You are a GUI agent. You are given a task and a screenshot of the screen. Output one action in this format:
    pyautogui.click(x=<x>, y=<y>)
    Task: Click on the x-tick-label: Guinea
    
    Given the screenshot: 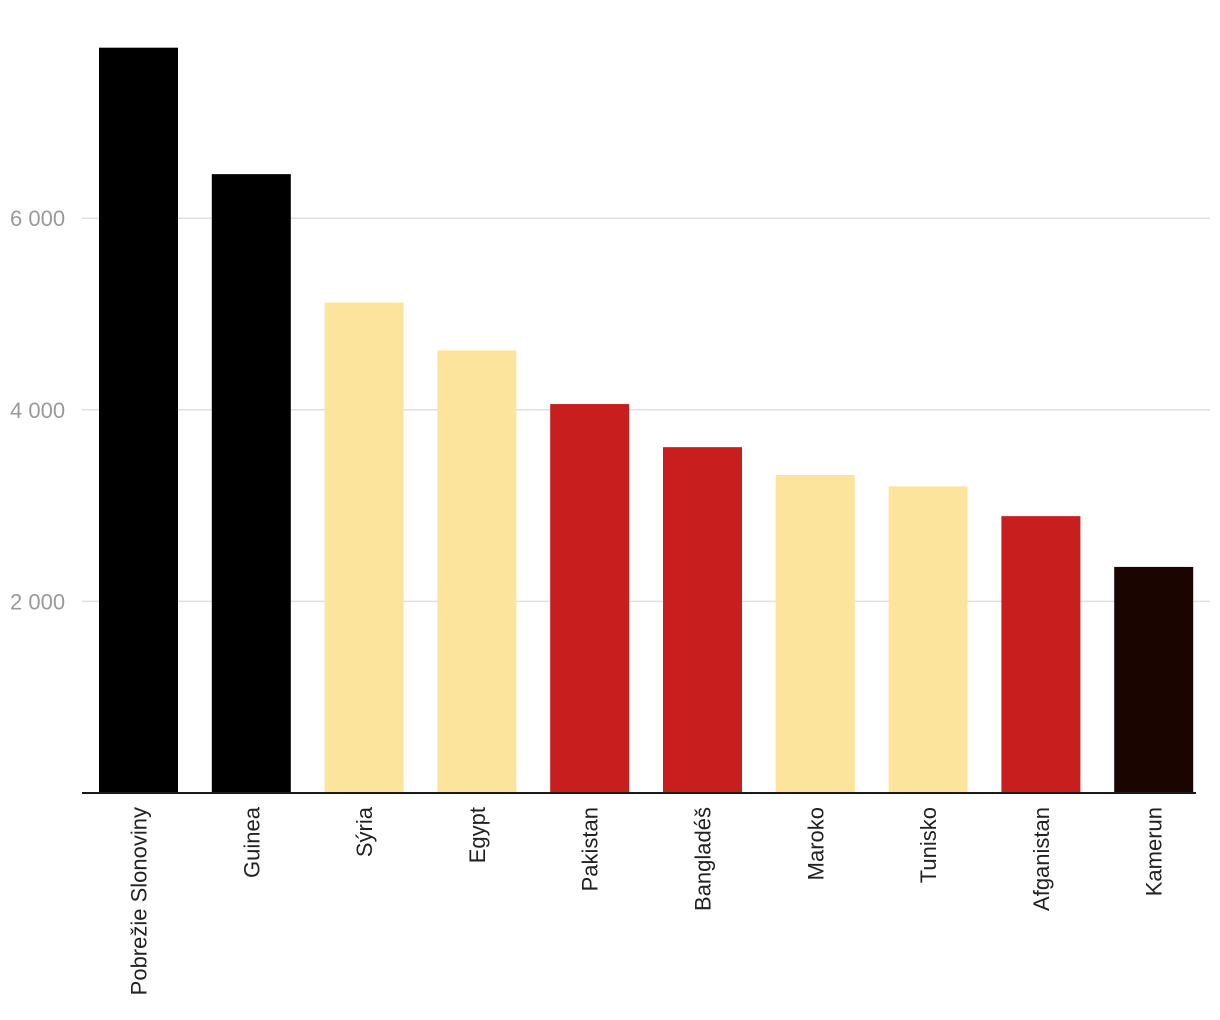 What is the action you would take?
    pyautogui.click(x=251, y=842)
    